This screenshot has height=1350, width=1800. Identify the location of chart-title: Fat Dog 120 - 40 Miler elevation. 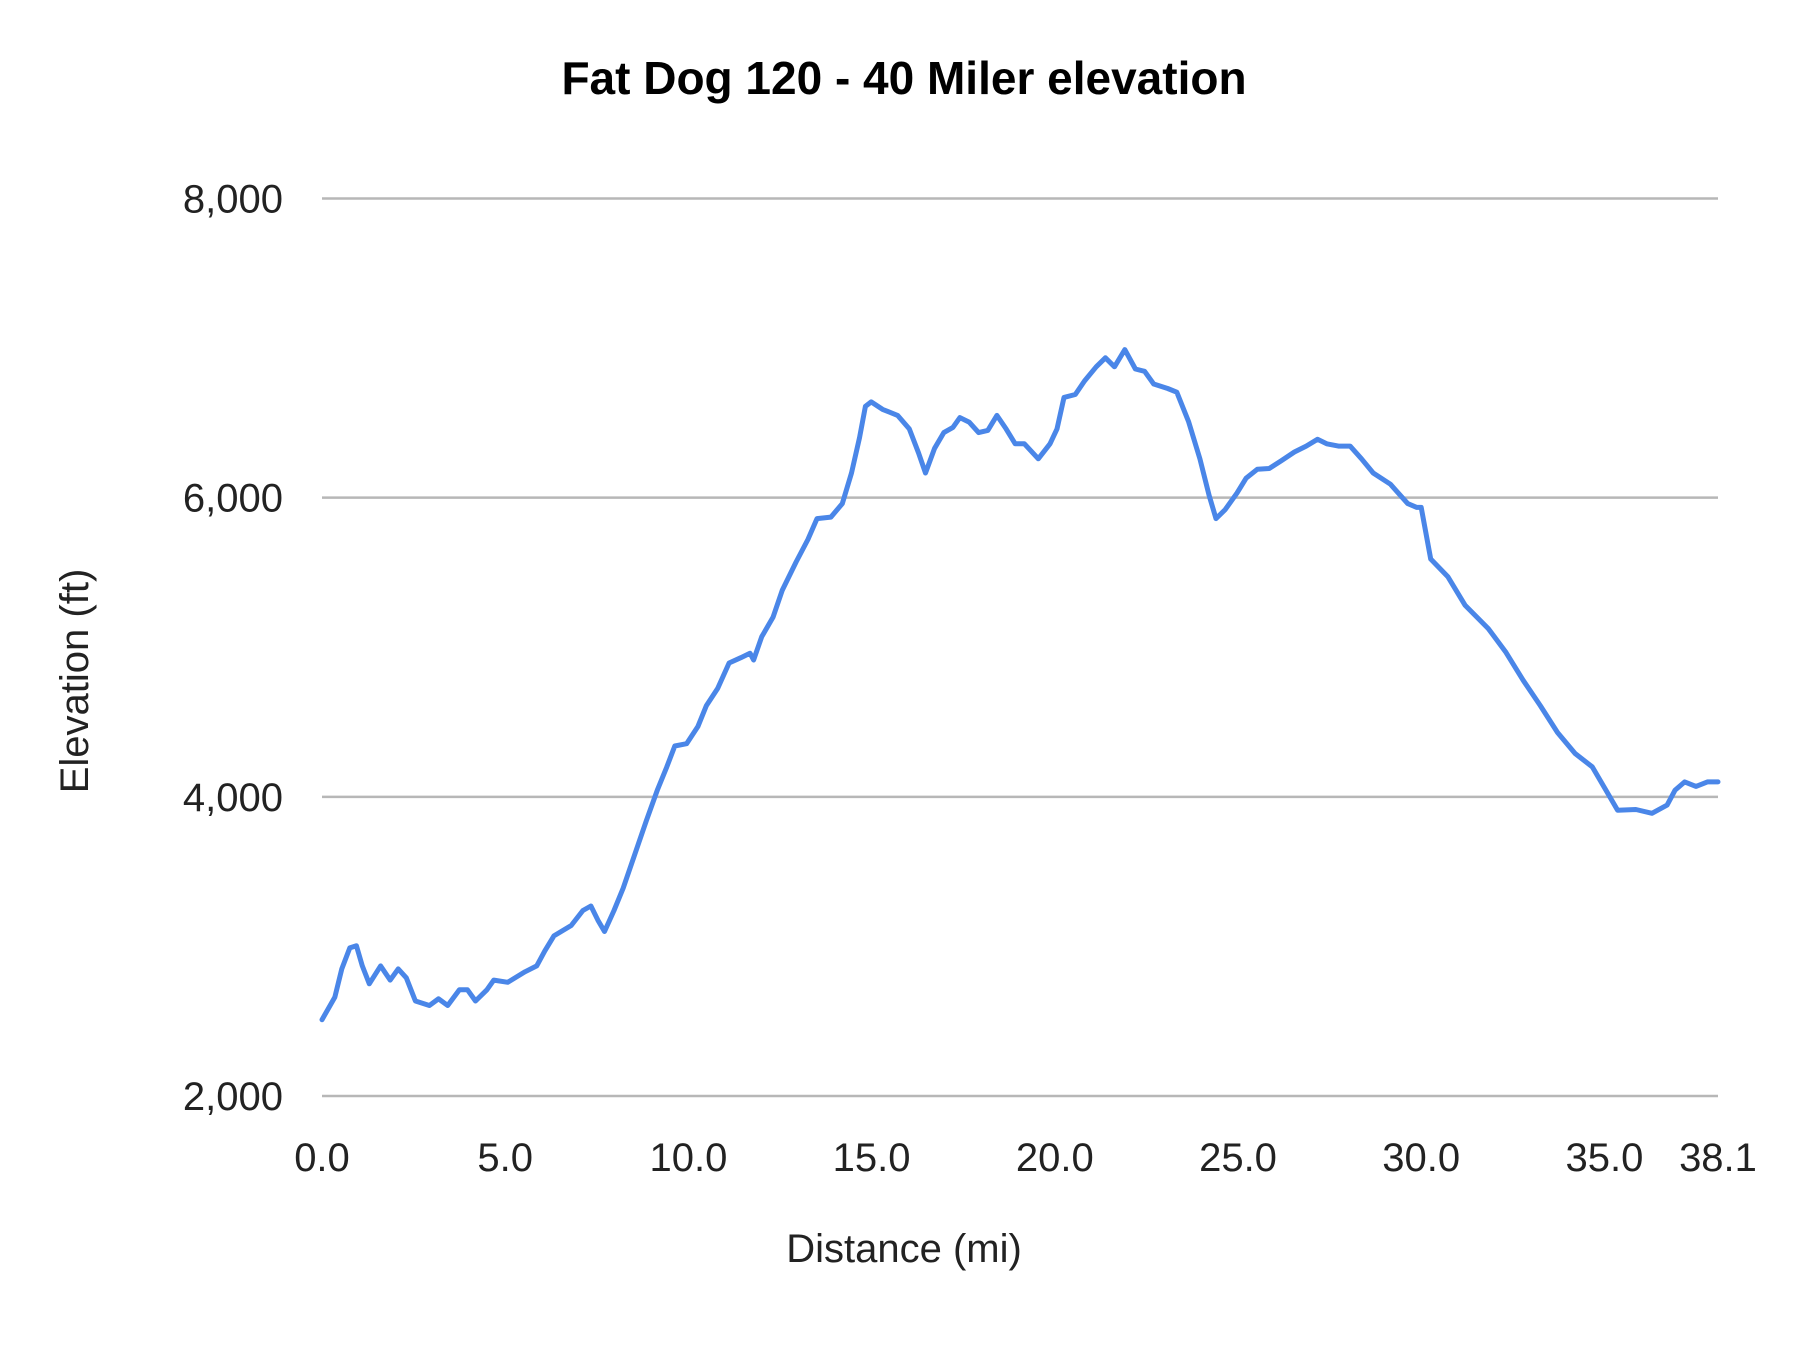
(903, 78).